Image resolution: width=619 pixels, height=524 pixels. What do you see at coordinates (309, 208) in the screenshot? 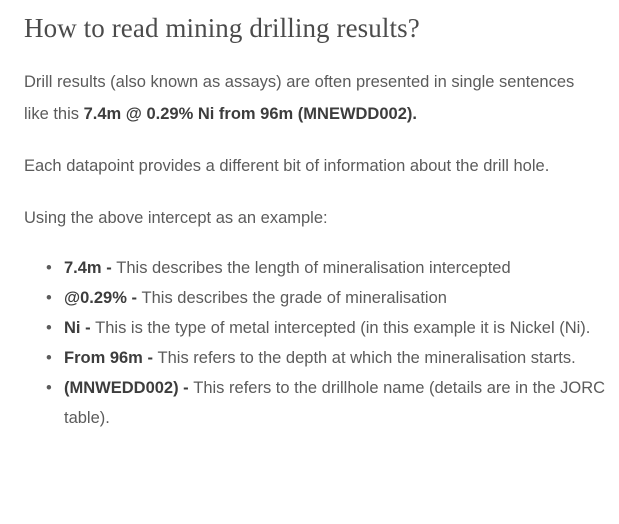
I see `paragraph-example-intro: Using the above intercept as an example:` at bounding box center [309, 208].